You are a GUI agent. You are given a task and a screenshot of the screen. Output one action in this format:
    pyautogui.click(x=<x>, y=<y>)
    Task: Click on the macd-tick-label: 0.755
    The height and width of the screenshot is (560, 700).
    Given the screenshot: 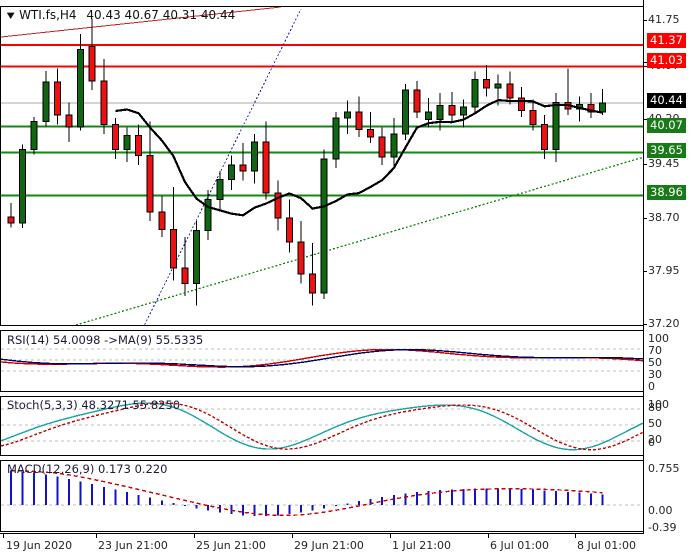 What is the action you would take?
    pyautogui.click(x=664, y=468)
    